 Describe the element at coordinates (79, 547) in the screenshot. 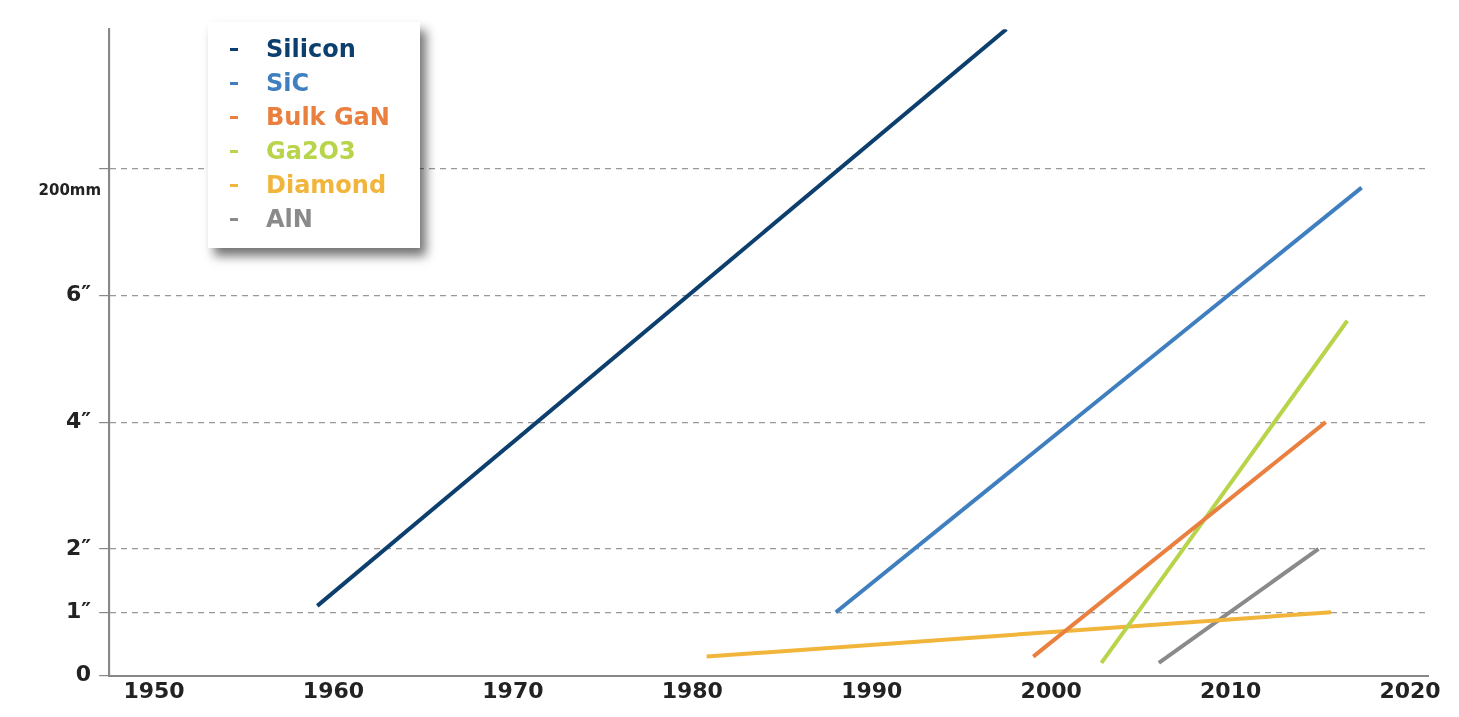

I see `y-tick-label: 2″` at that location.